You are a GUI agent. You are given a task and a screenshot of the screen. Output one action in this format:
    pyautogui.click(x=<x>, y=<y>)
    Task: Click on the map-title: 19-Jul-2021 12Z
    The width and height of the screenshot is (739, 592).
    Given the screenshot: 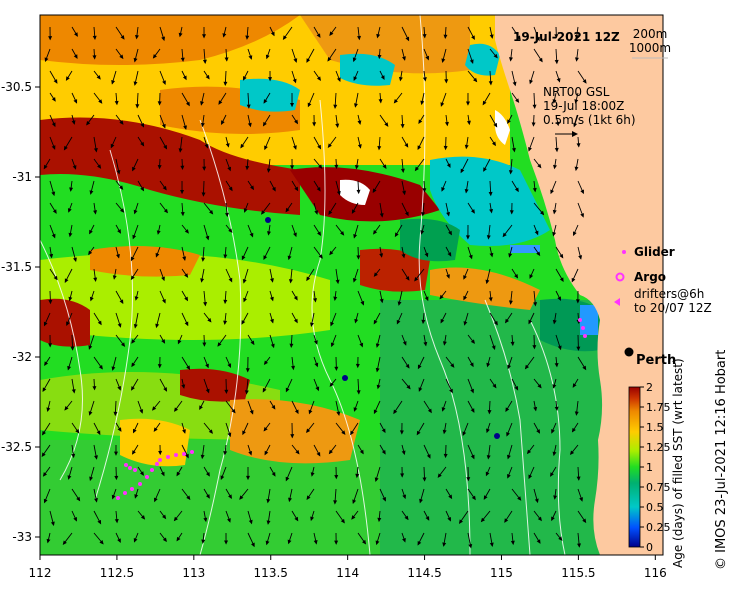 What is the action you would take?
    pyautogui.click(x=566, y=37)
    